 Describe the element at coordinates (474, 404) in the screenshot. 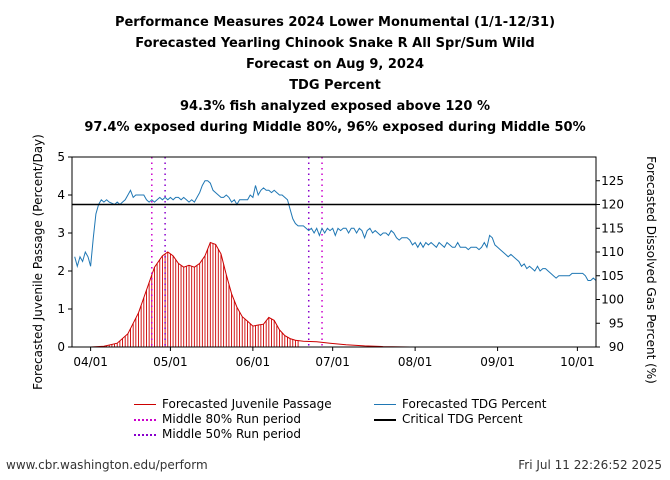

I see `legend-label-tdg: Forecasted TDG Percent` at that location.